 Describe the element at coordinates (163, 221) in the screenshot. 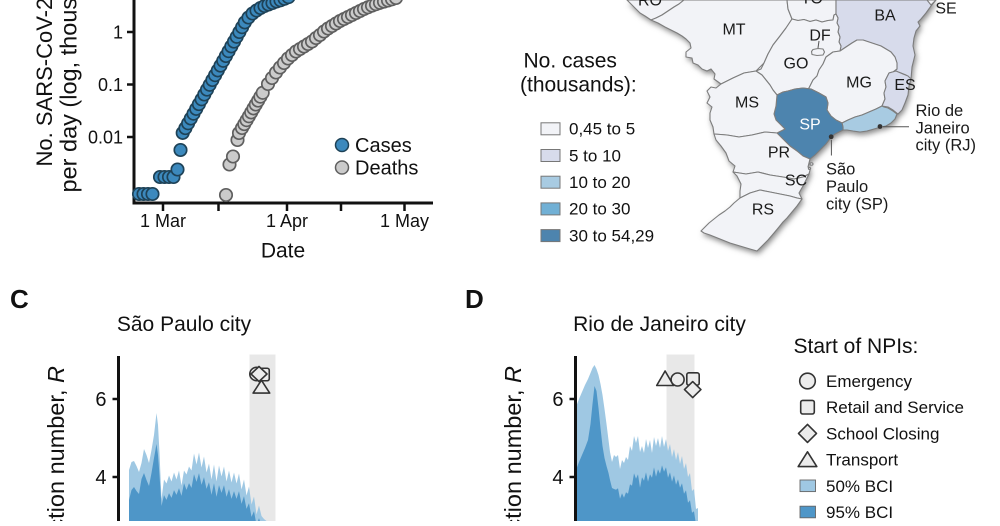

I see `svg-text: 1 Mar` at that location.